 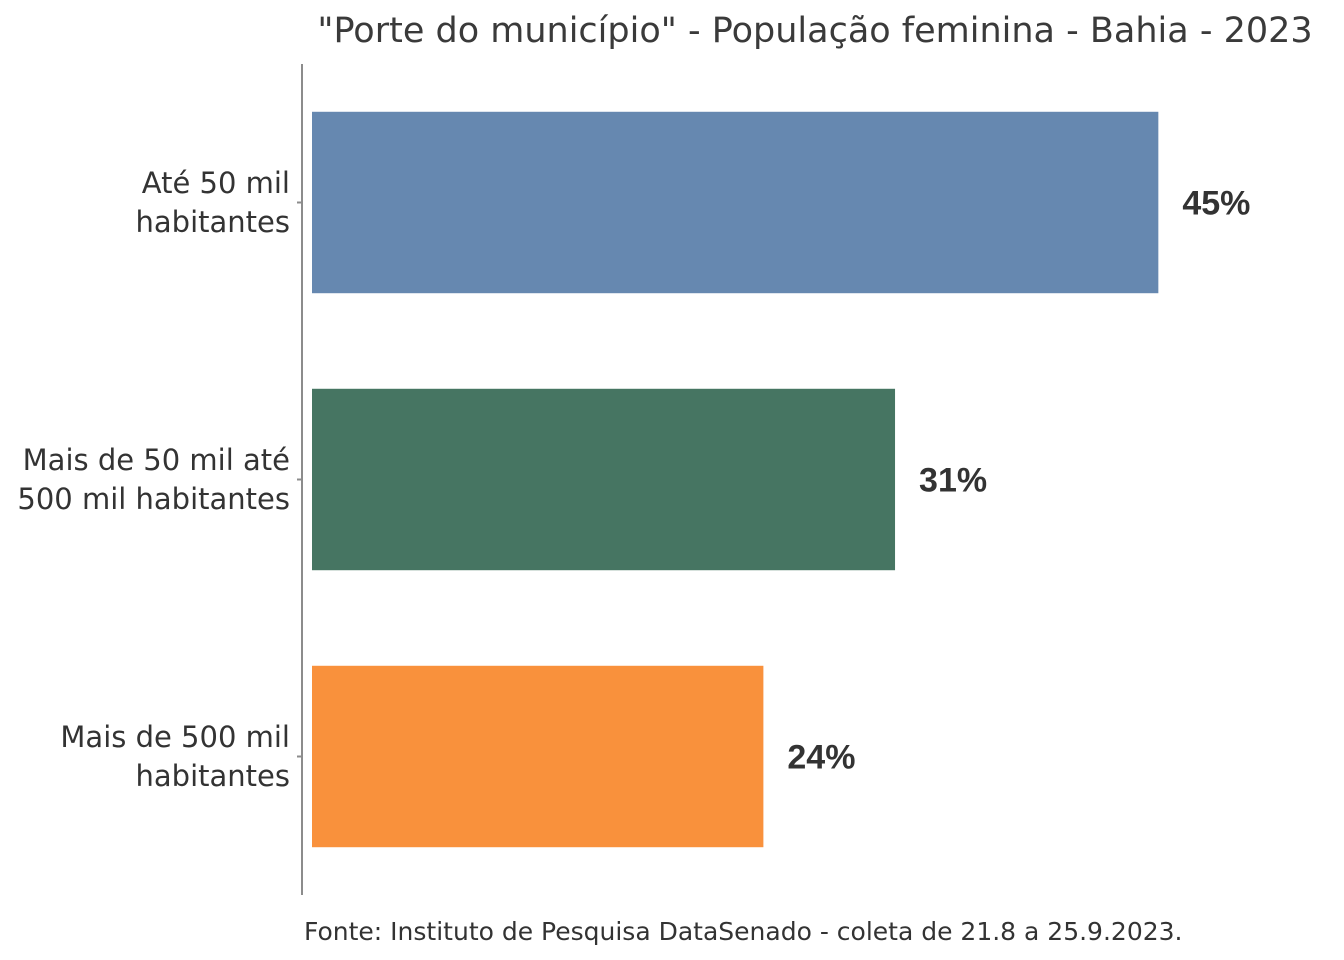 I want to click on category-label-line: Mais de 50 mil até, so click(x=156, y=460).